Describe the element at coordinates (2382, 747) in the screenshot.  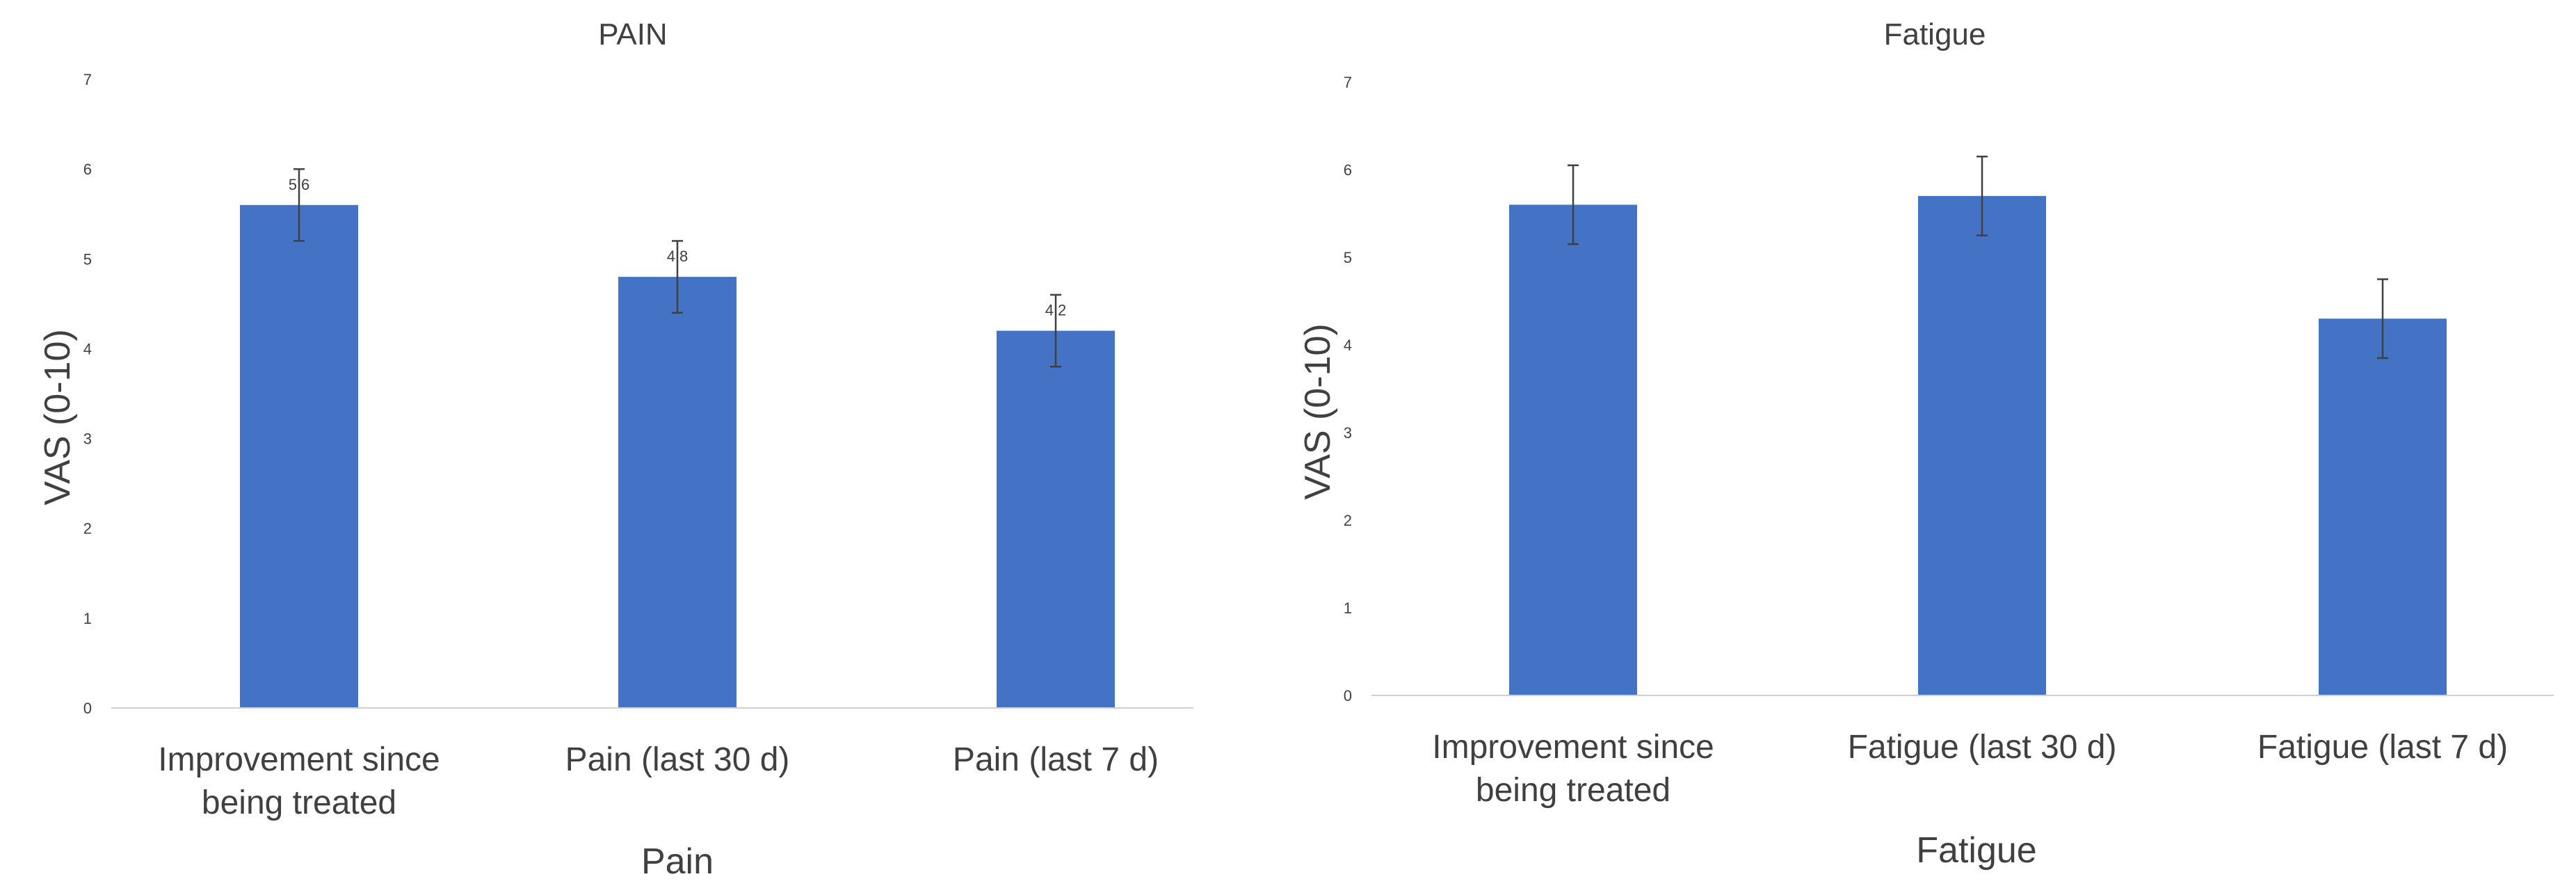
I see `x-tick-label: Fatigue (last 7 d)` at that location.